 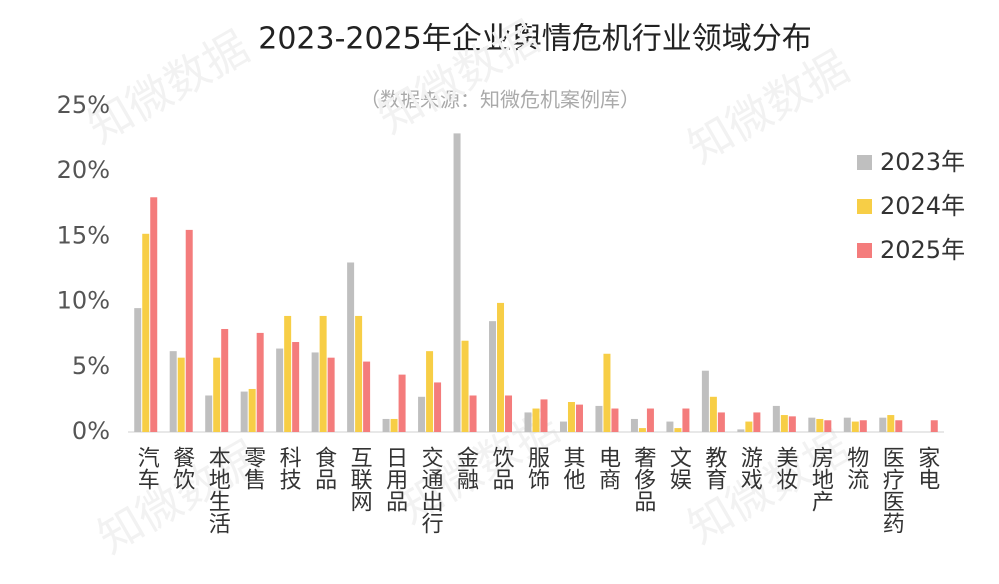 I want to click on x-tick-label: 科技, so click(x=289, y=468).